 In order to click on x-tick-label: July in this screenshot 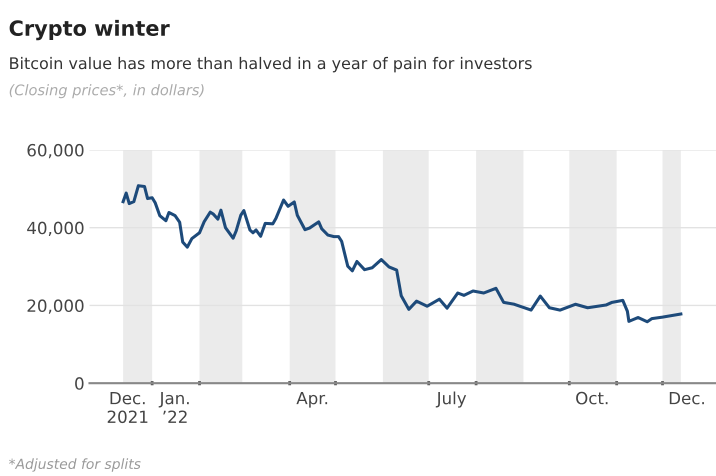, I will do `click(451, 400)`.